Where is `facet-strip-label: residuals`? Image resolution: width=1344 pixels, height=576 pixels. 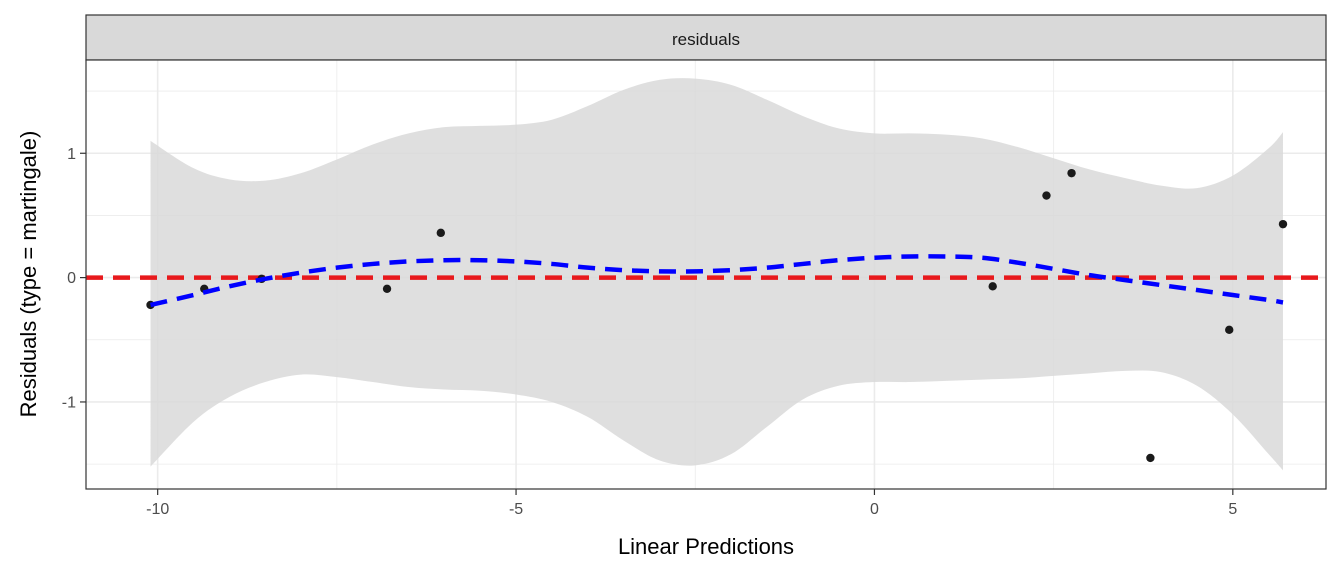
facet-strip-label: residuals is located at coordinates (706, 39).